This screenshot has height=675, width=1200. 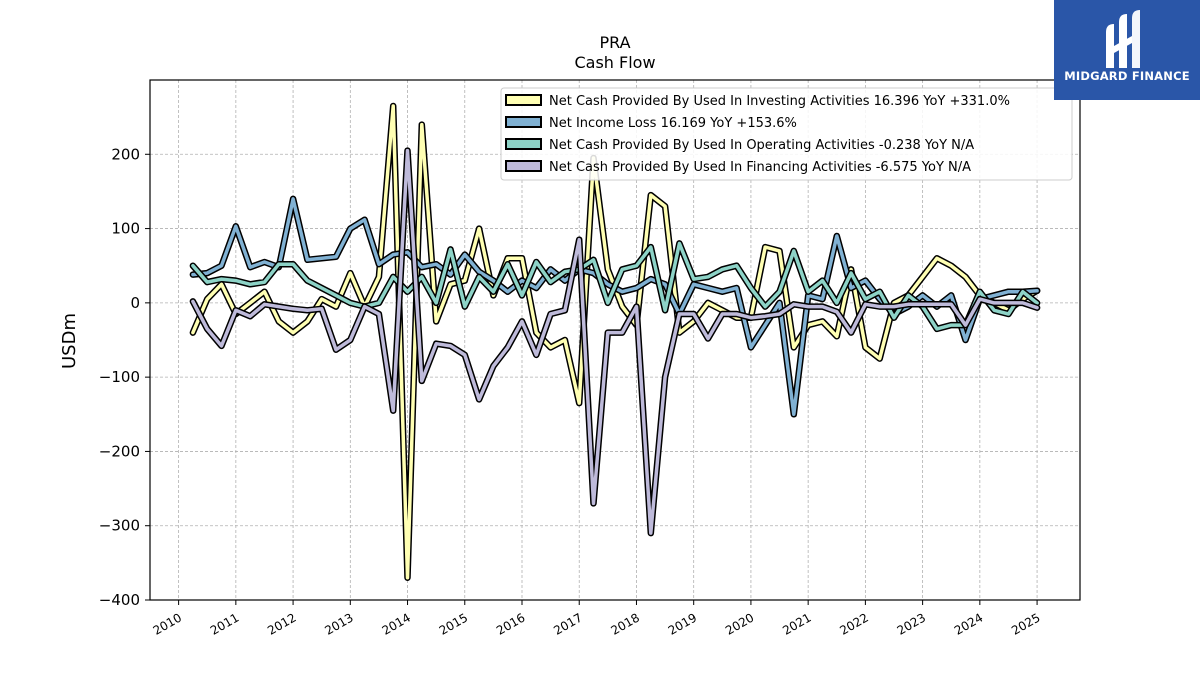 What do you see at coordinates (224, 623) in the screenshot?
I see `x-tick-label: 2011` at bounding box center [224, 623].